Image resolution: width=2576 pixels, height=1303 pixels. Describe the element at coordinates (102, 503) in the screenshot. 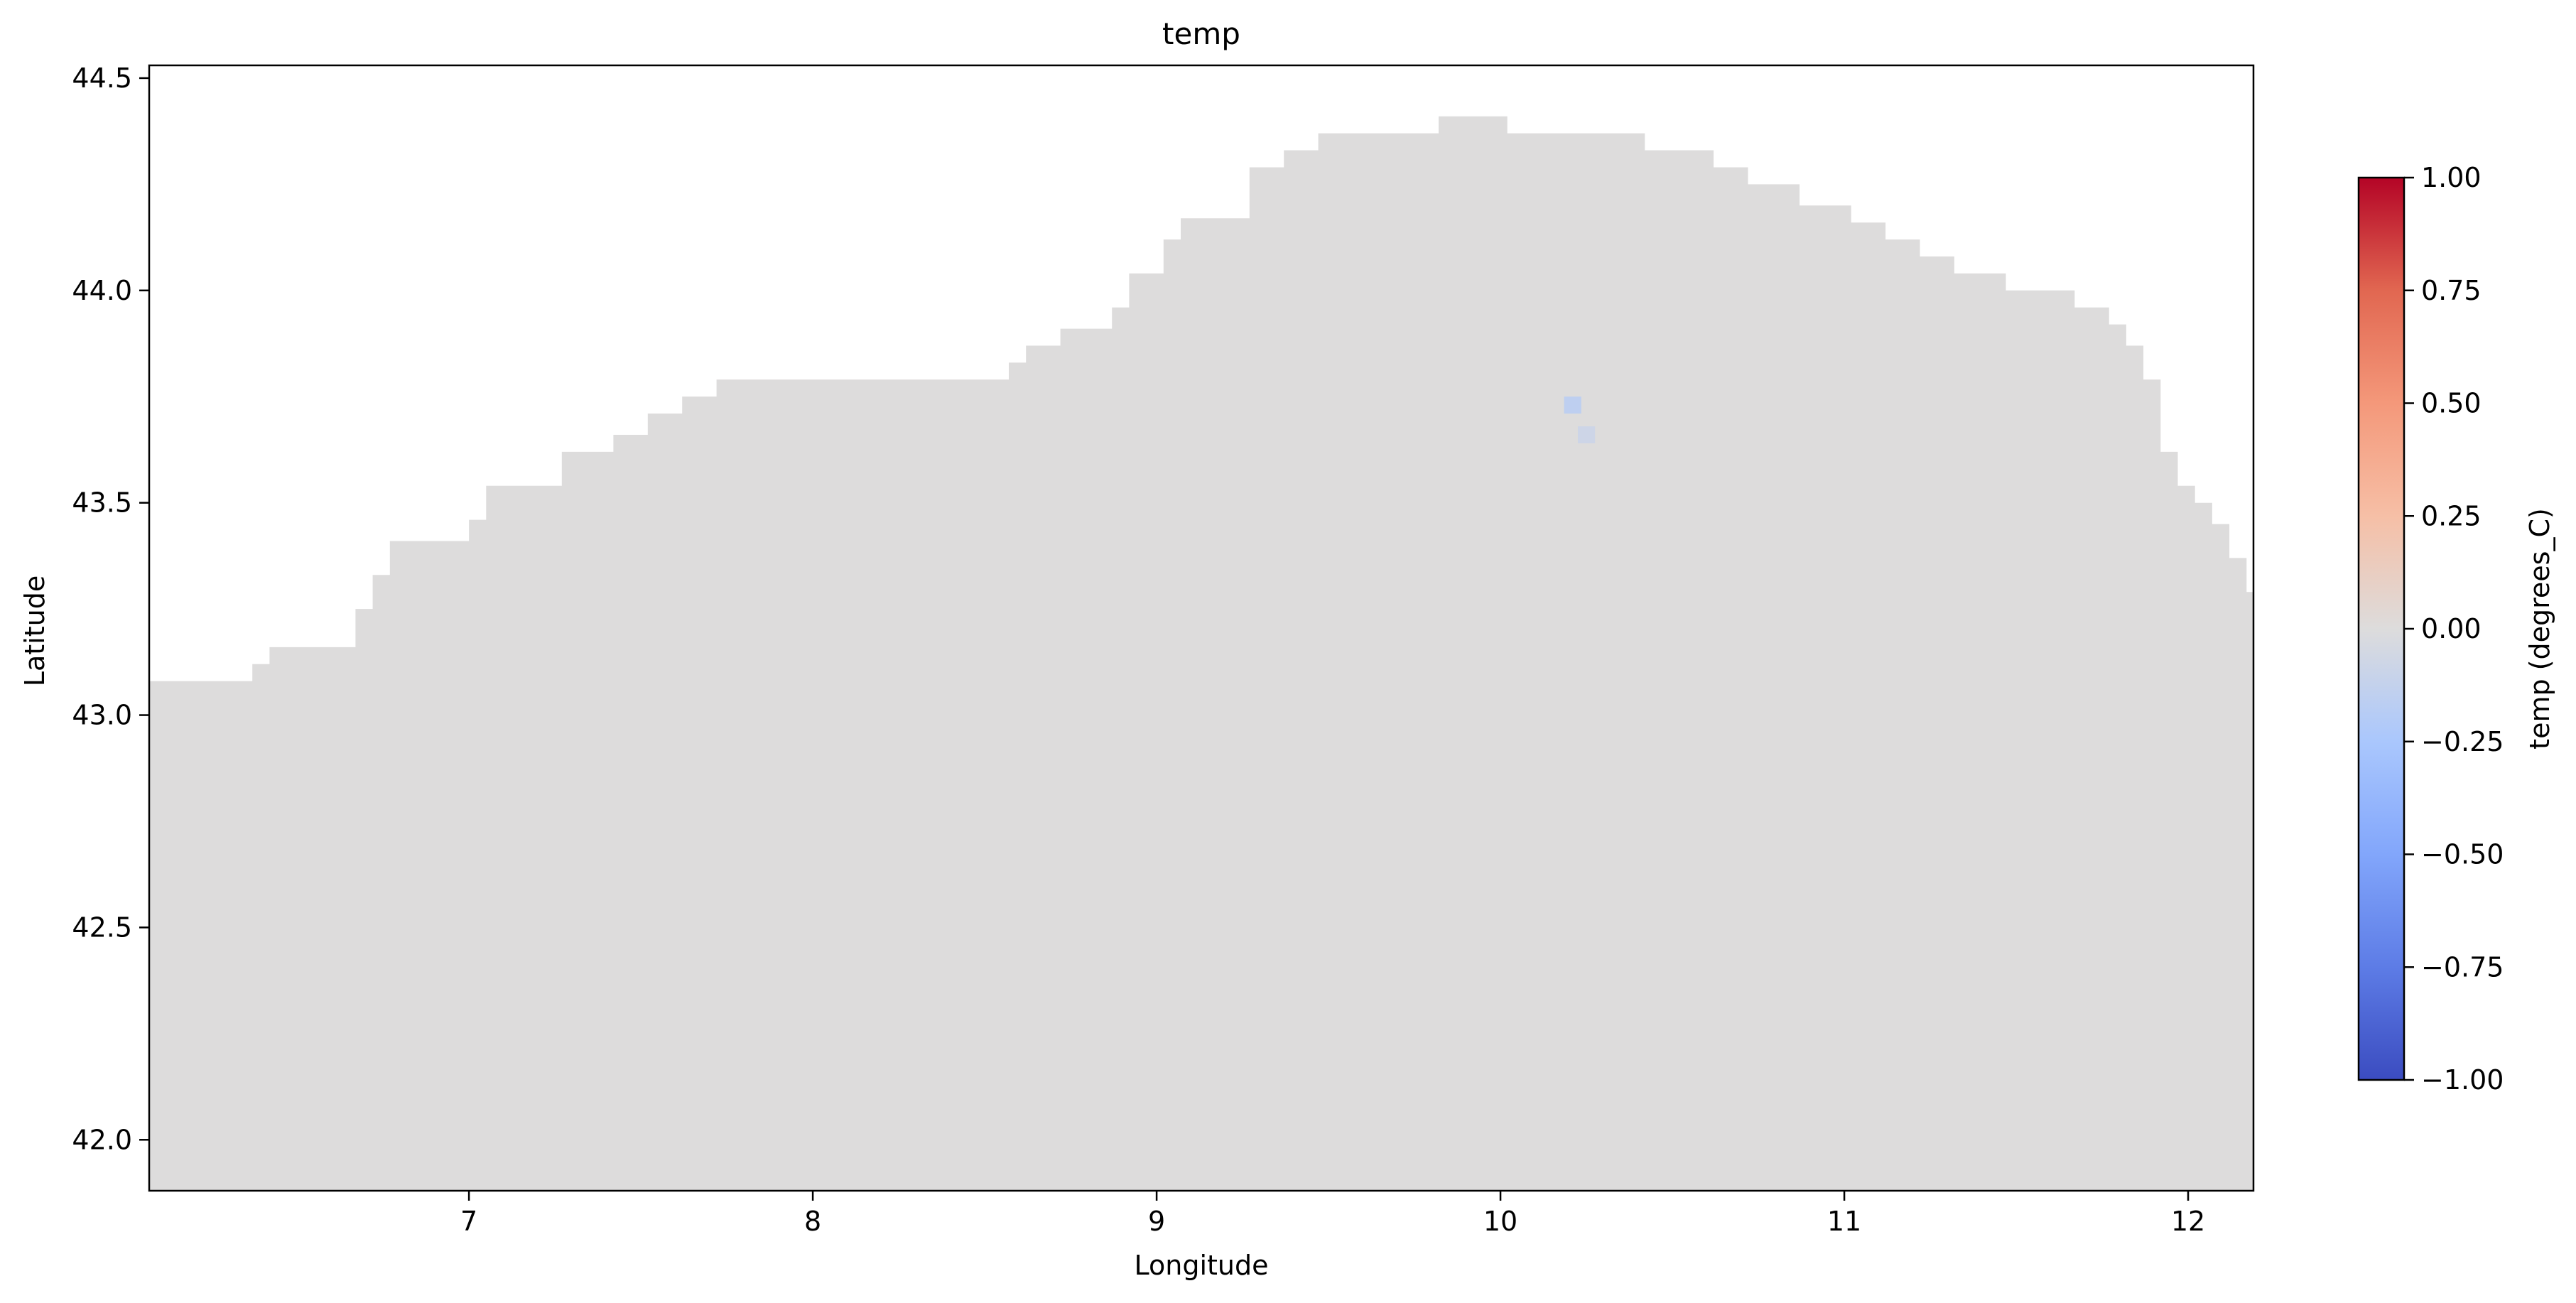

I see `y-tick-label: 43.5` at that location.